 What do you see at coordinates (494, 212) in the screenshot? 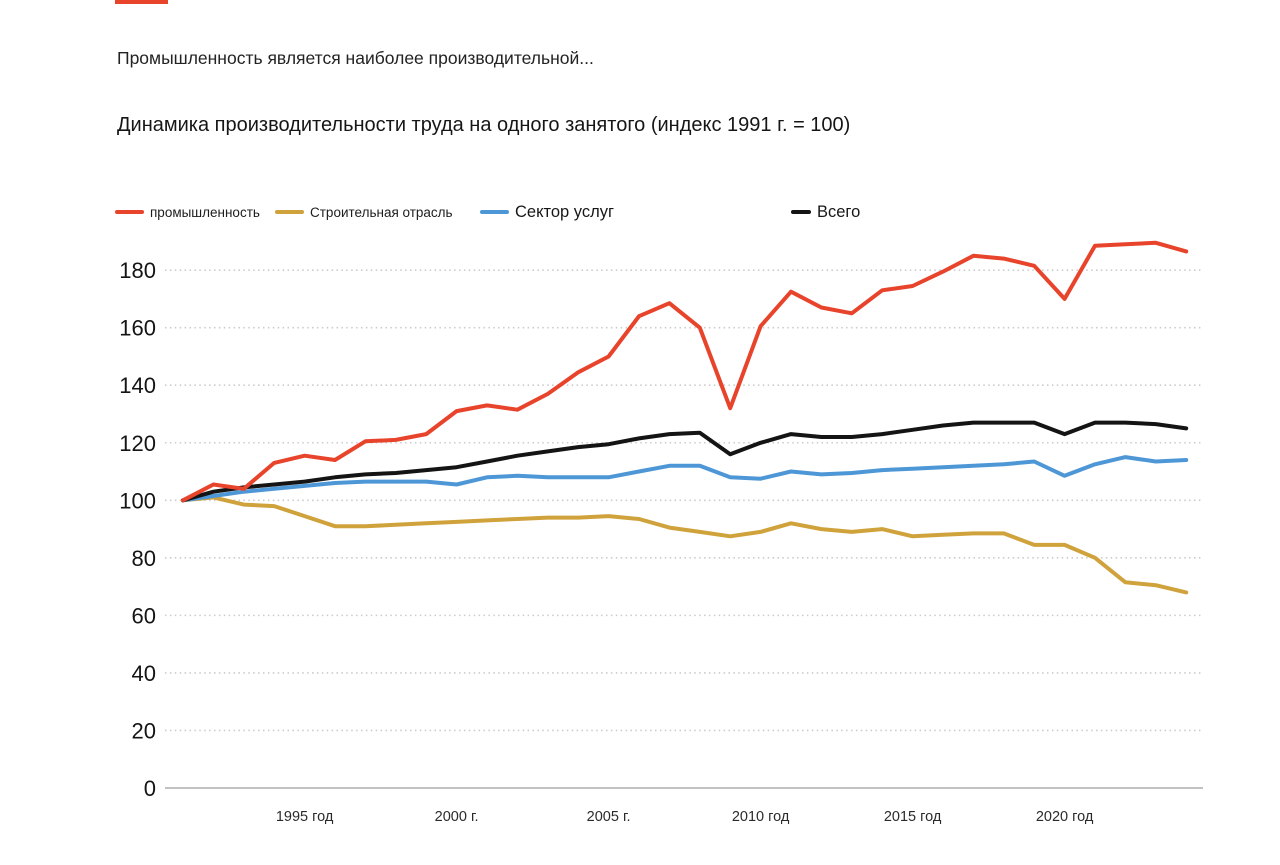
I see `services-swatch` at bounding box center [494, 212].